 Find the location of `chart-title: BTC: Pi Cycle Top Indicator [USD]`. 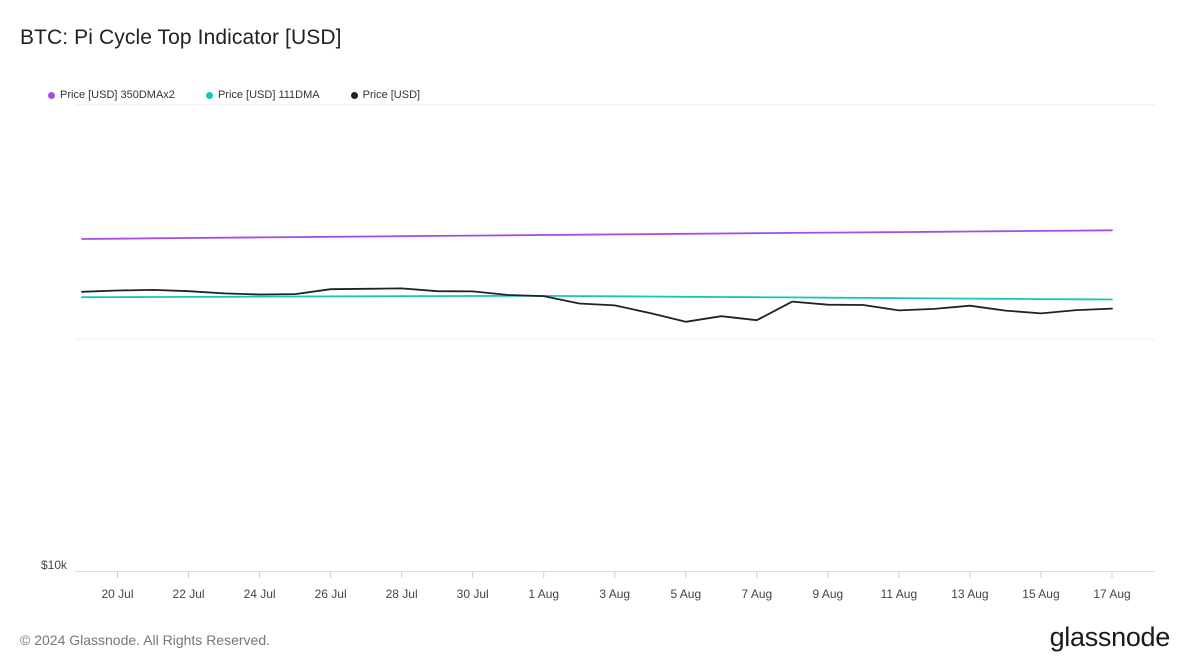

chart-title: BTC: Pi Cycle Top Indicator [USD] is located at coordinates (181, 37).